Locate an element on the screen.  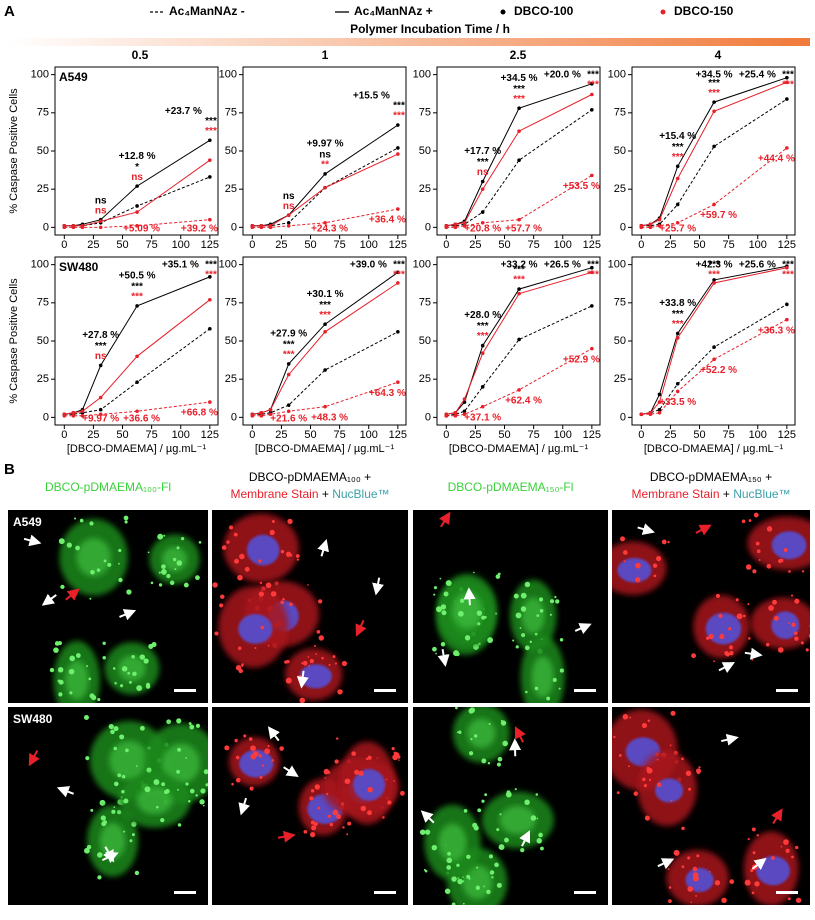
micrograph: SW480 is located at coordinates (113, 806).